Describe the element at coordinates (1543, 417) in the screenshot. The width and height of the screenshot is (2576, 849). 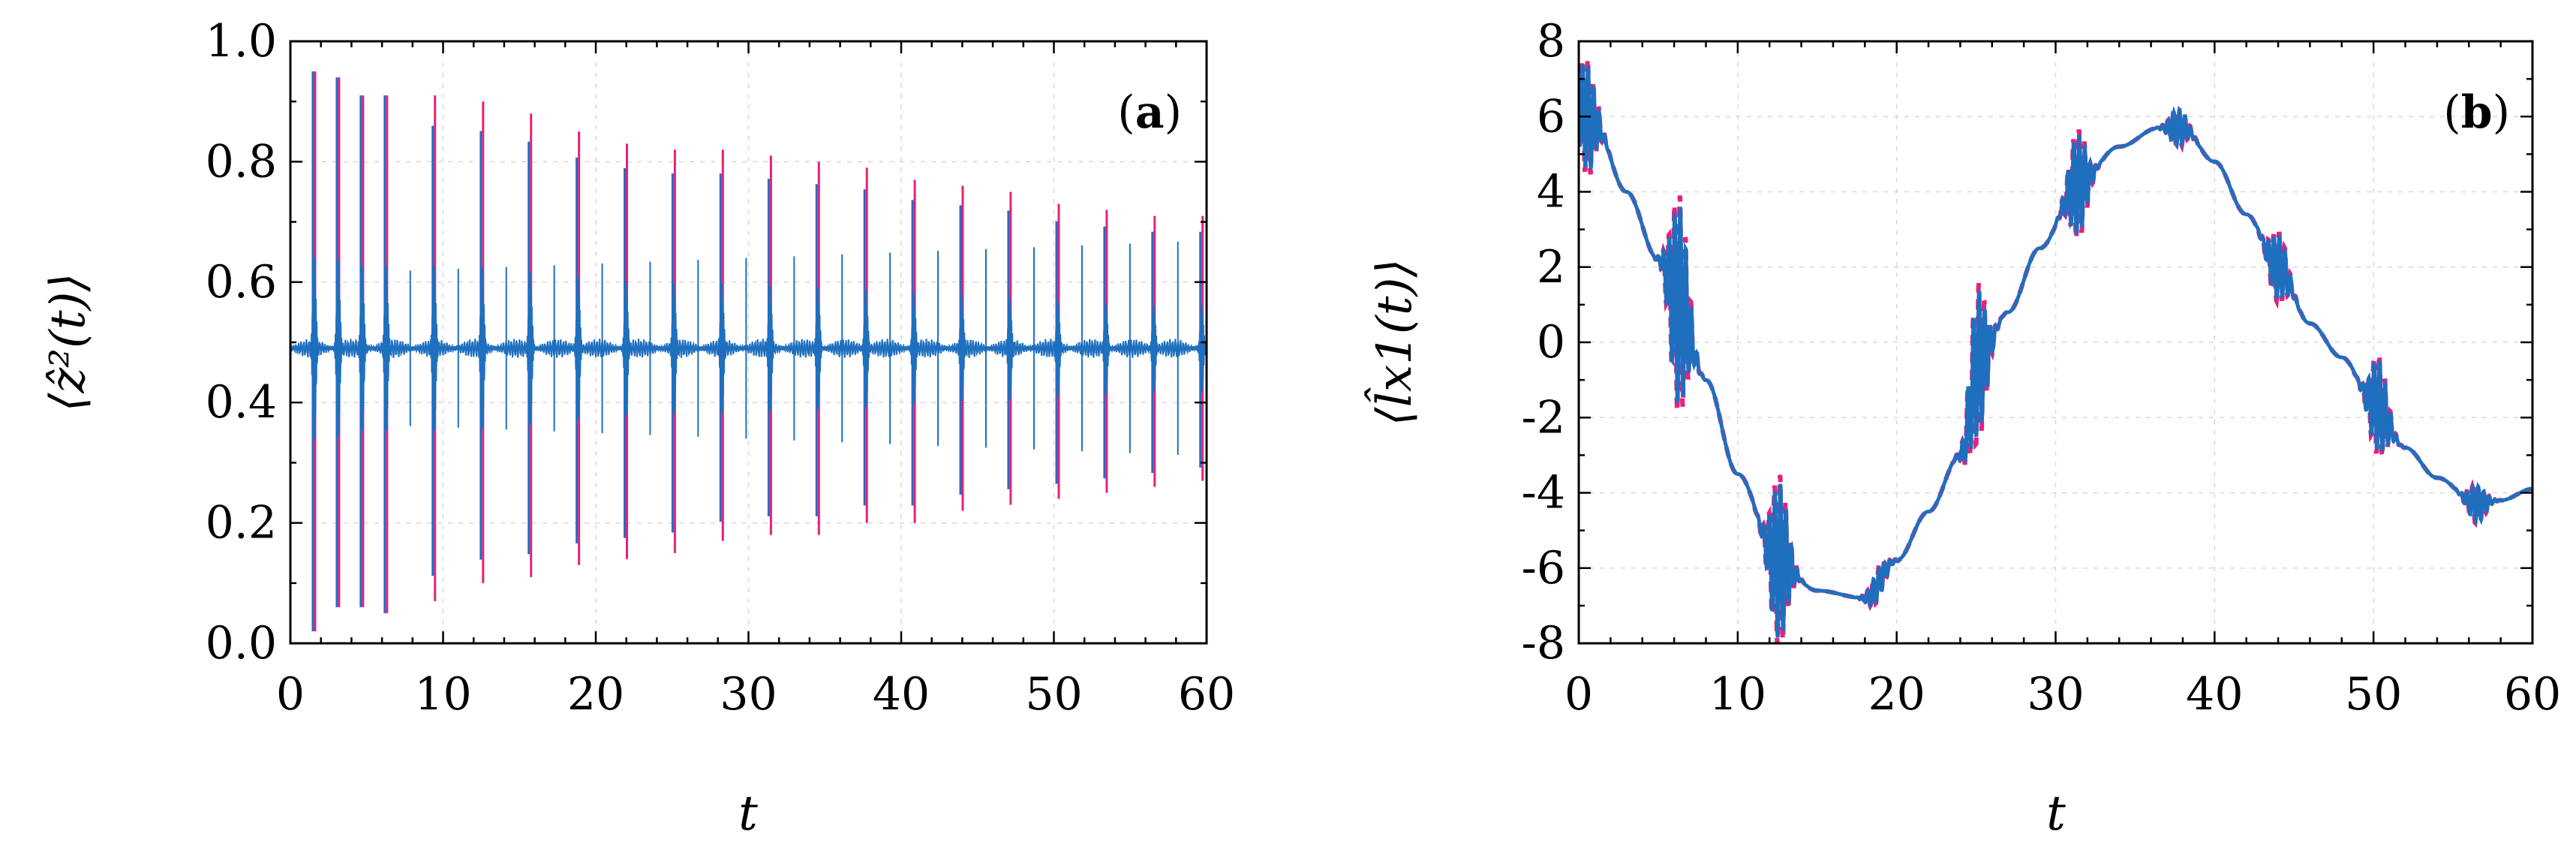
I see `y-tick-label: -2` at that location.